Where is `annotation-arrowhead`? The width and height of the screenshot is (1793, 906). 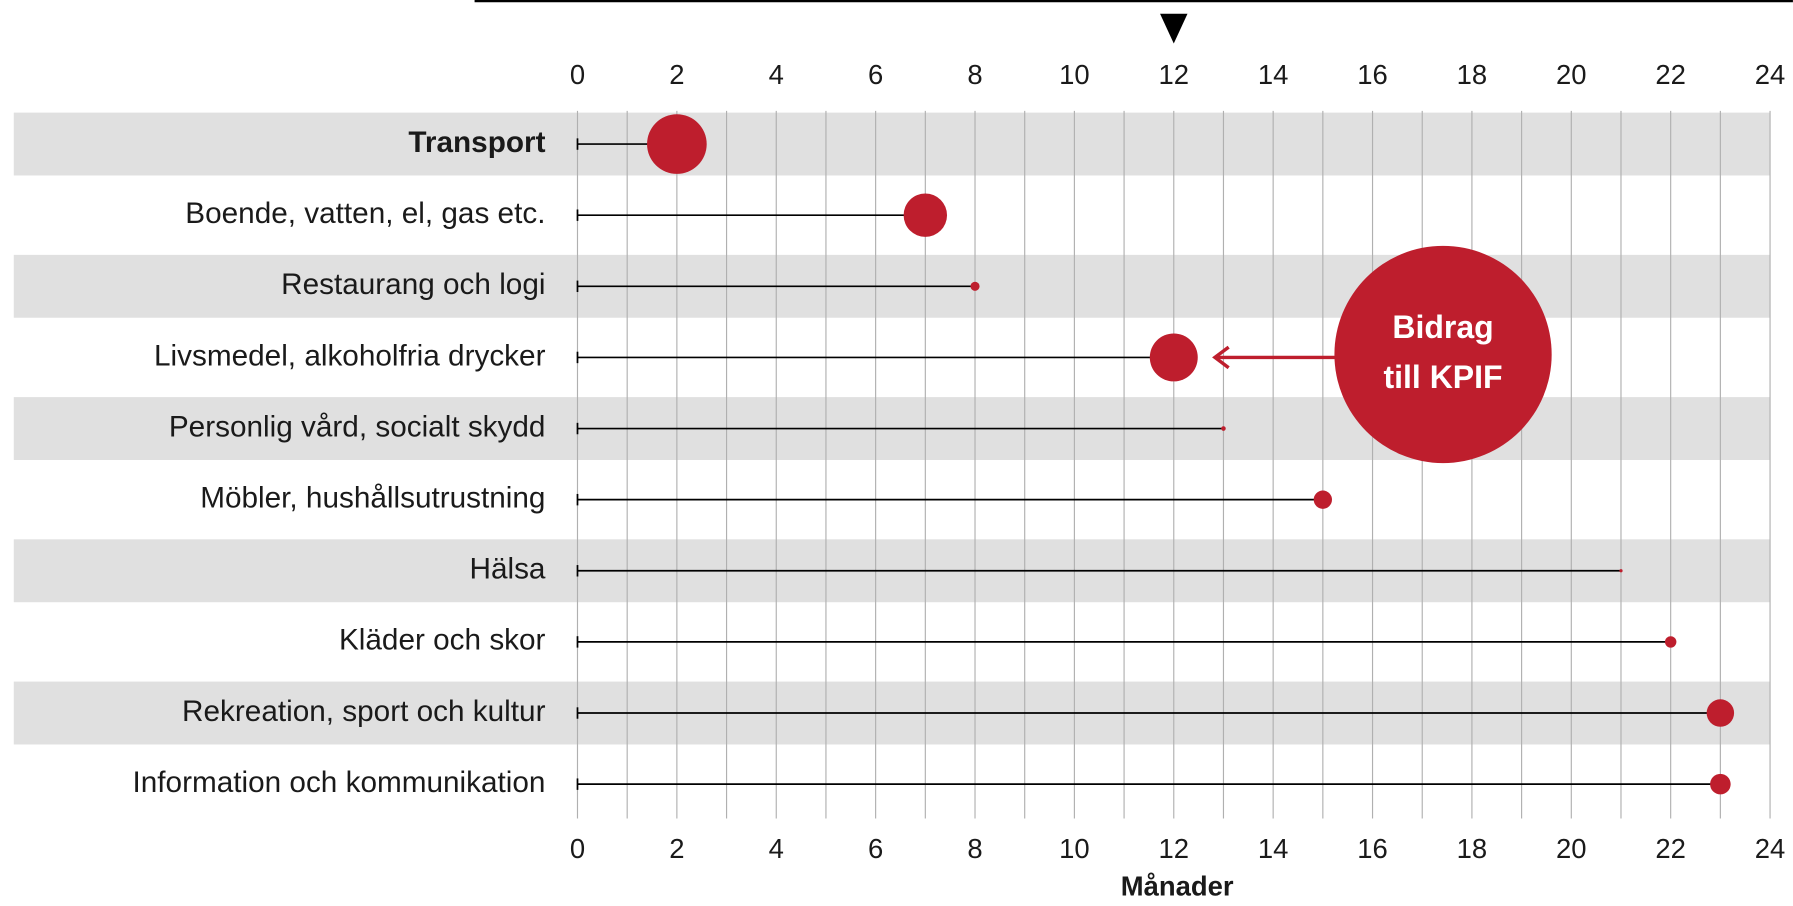
annotation-arrowhead is located at coordinates (1221, 357).